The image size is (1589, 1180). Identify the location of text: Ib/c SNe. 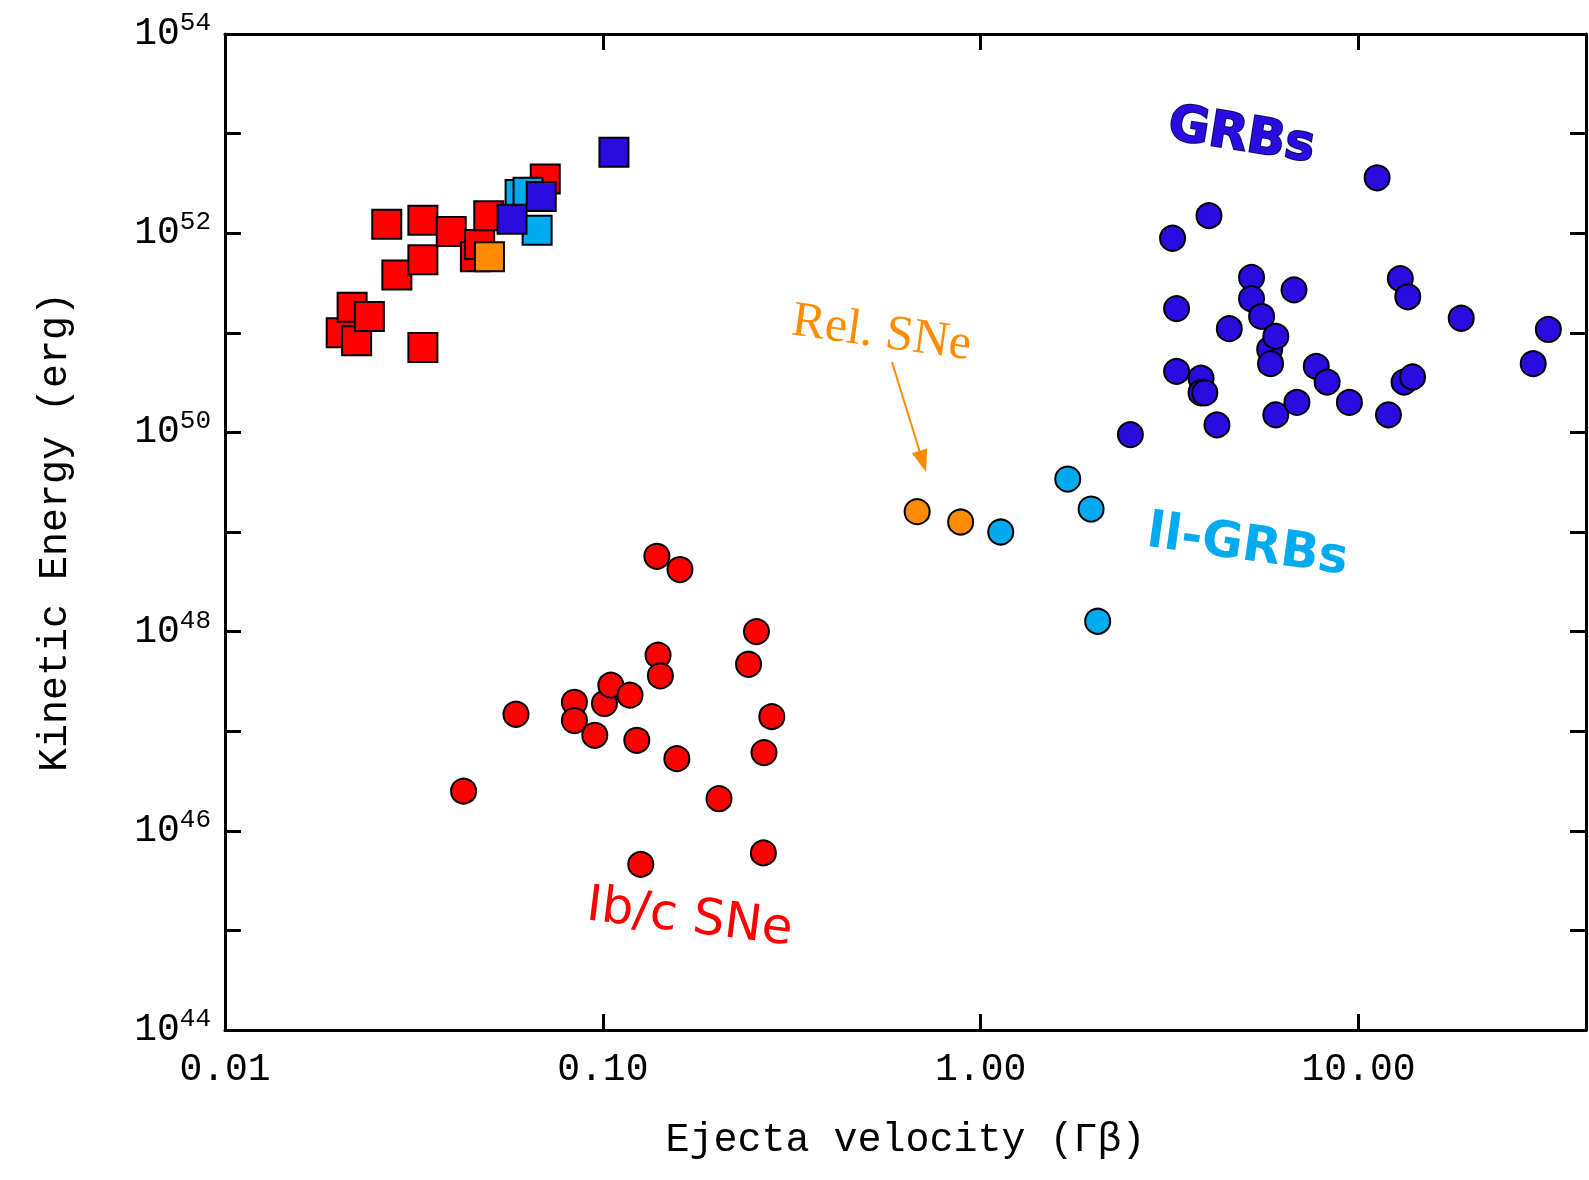
(690, 915).